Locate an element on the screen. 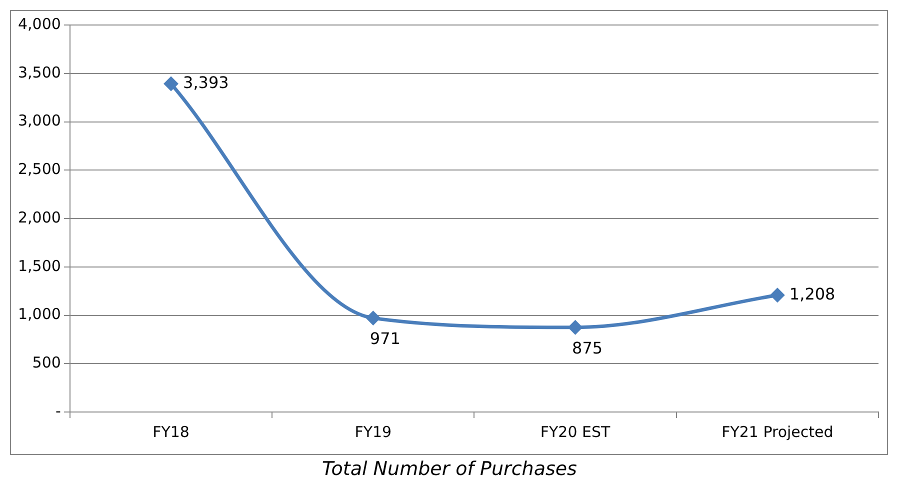 The width and height of the screenshot is (899, 487). data-label: 875 is located at coordinates (587, 348).